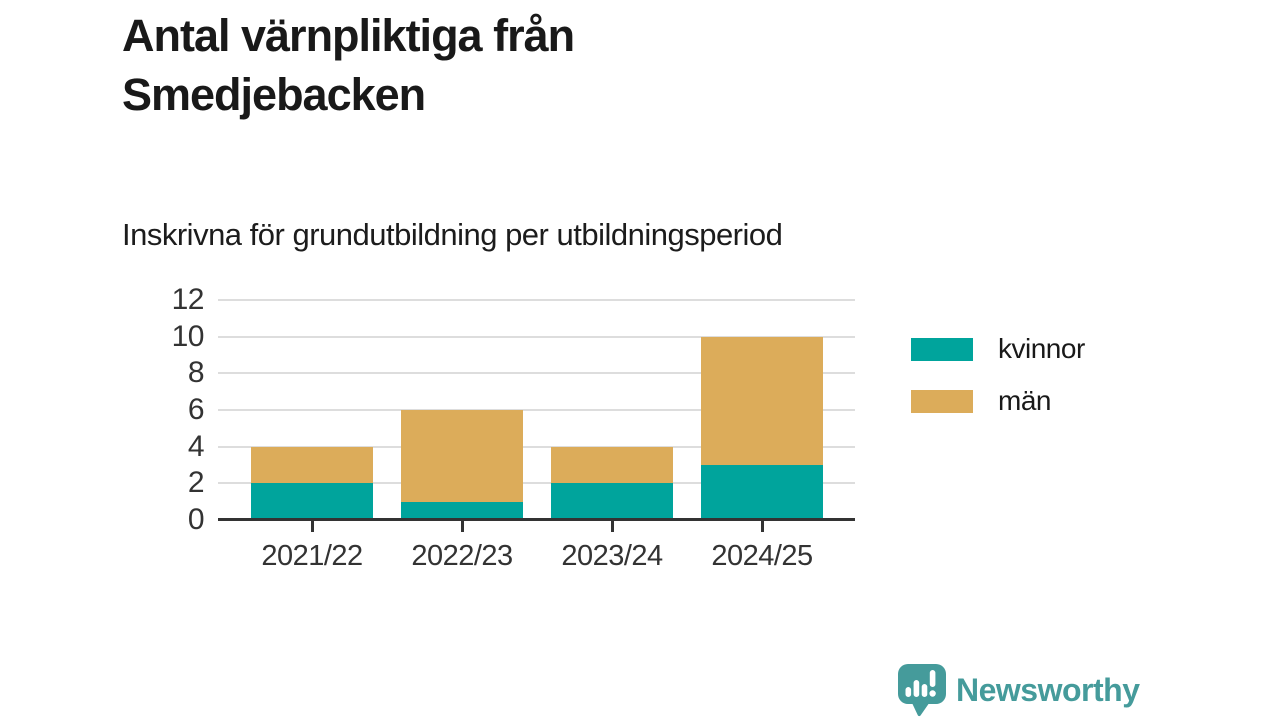  I want to click on x-axis-labels: 2021/22 2022/23 2023/24 2024/25, so click(536, 558).